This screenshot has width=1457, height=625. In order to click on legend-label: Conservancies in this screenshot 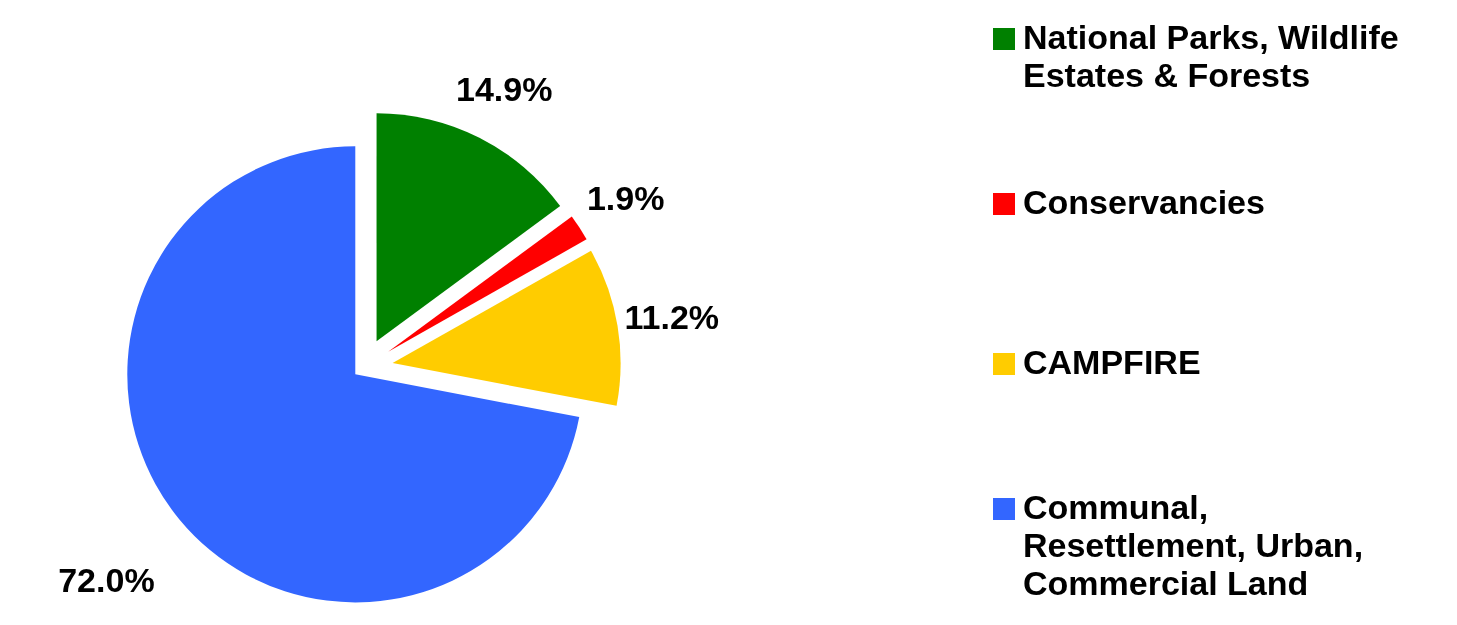, I will do `click(1144, 202)`.